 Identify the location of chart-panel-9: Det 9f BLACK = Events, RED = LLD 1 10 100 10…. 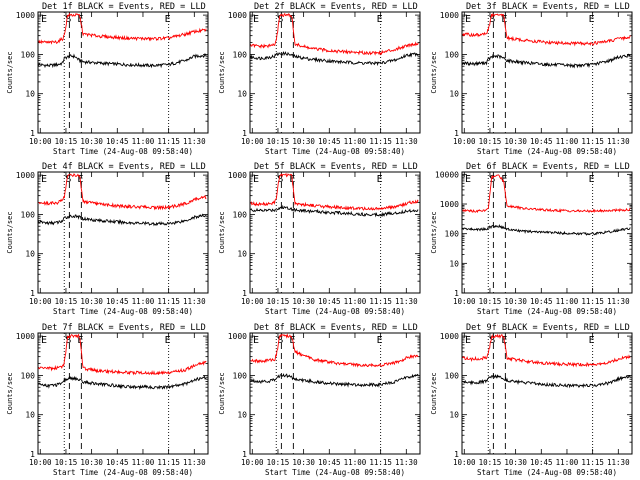
(531, 400).